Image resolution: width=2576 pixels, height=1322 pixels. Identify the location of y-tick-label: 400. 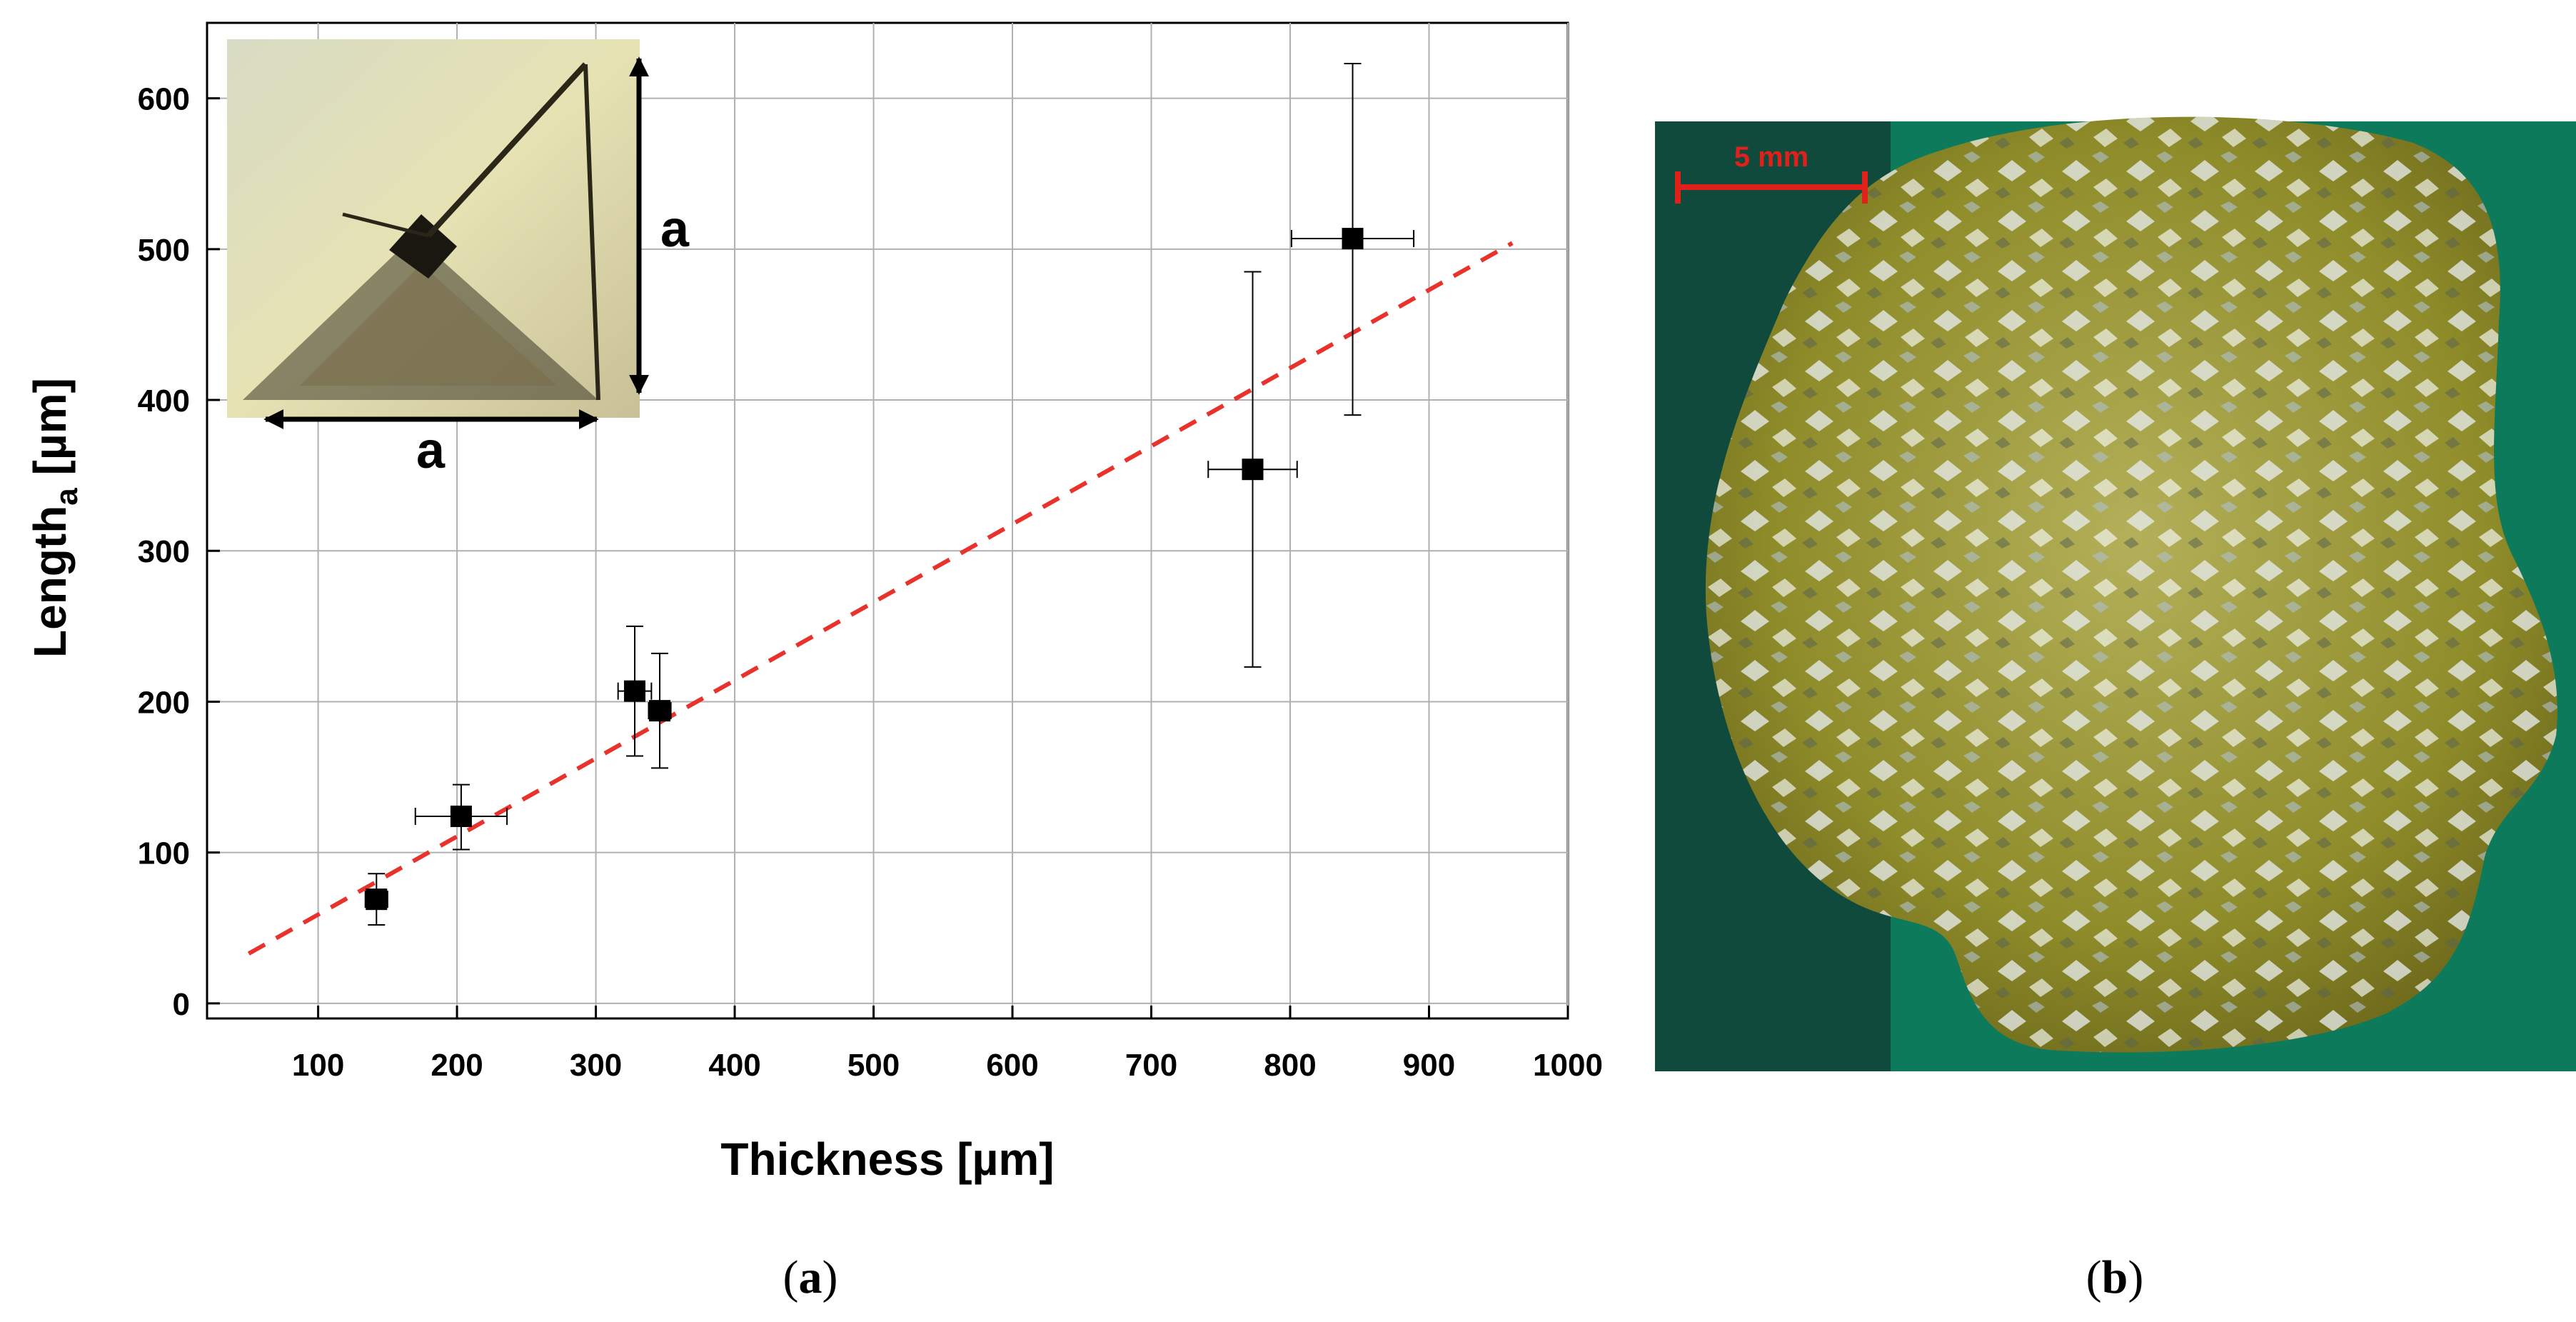
(164, 401).